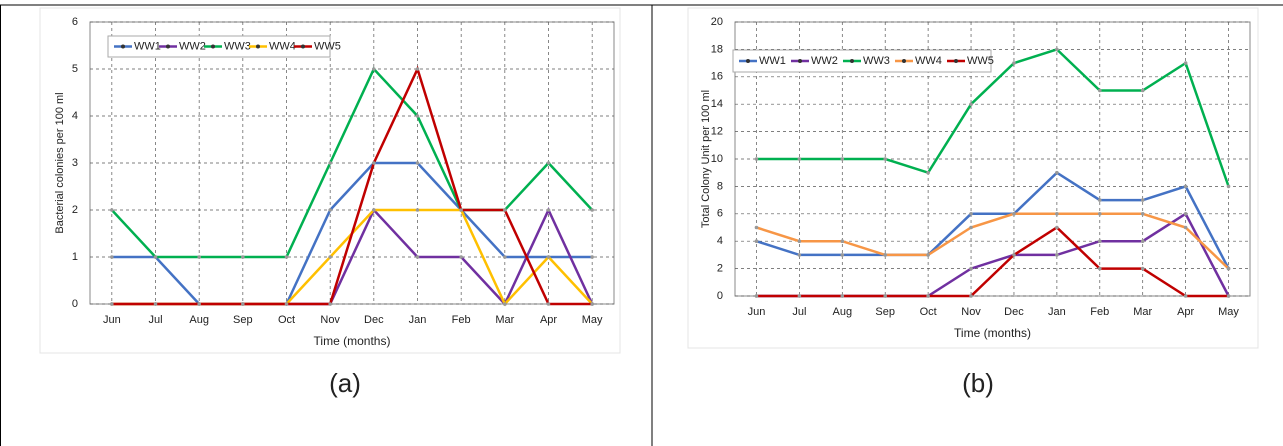  Describe the element at coordinates (978, 383) in the screenshot. I see `caption: (b)` at that location.